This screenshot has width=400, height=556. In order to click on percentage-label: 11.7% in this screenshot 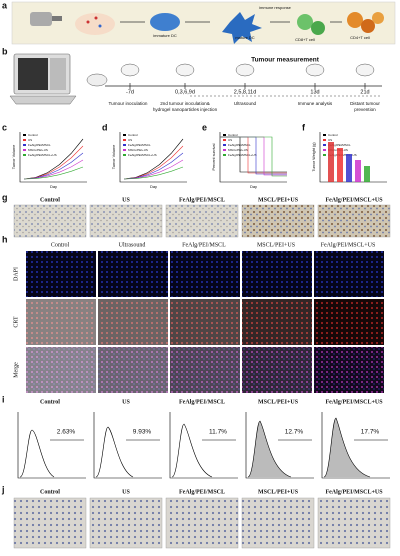, I will do `click(218, 432)`.